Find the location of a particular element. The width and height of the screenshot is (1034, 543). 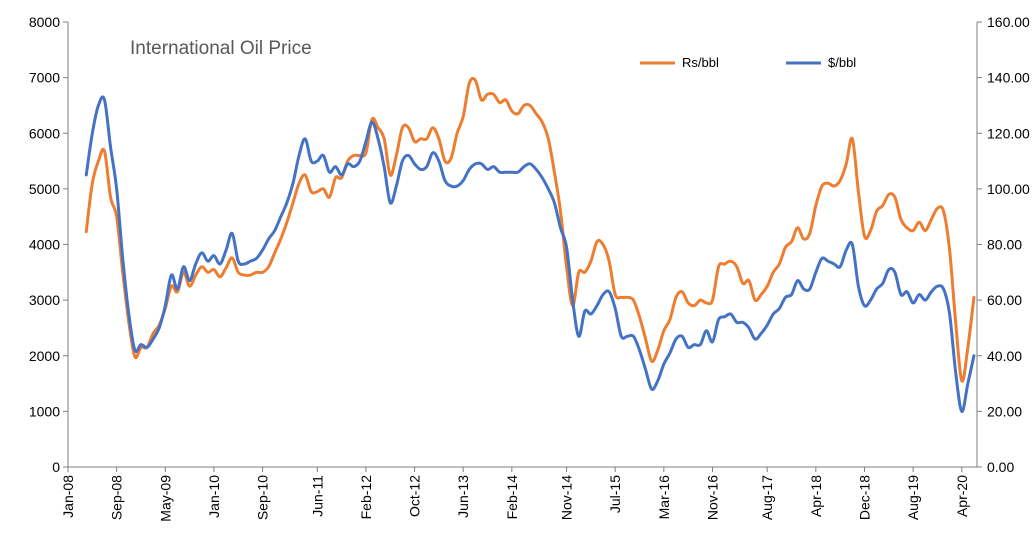

x-tick-label: Jan-10 is located at coordinates (214, 496).